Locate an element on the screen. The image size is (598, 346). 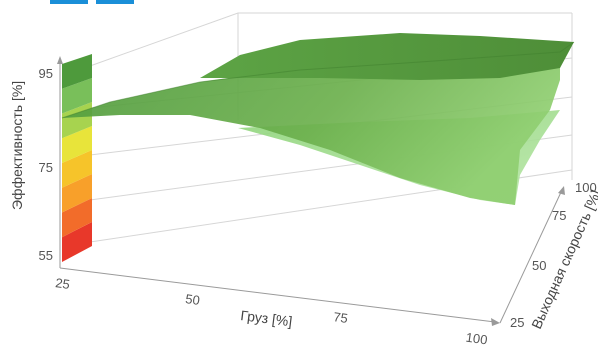
y-tick-label: 50 is located at coordinates (539, 265).